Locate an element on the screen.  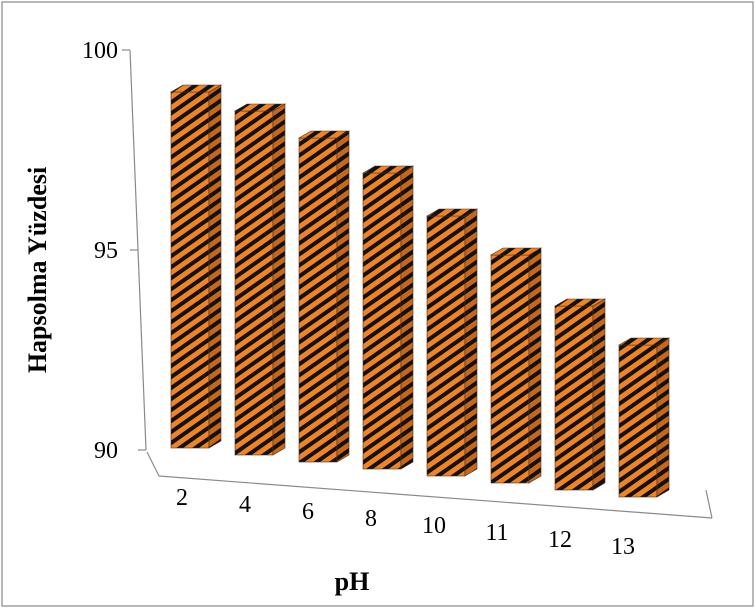
x-tick-labels: 2 4 6 8 10 11 12 13 is located at coordinates (405, 522).